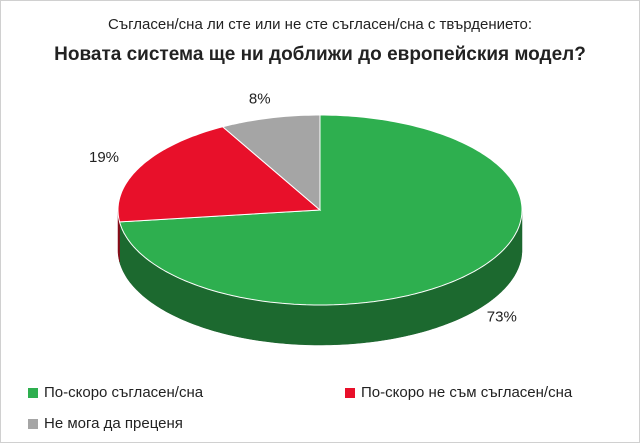 Image resolution: width=640 pixels, height=443 pixels. I want to click on legend-label: По-скоро не съм съгласен/сна, so click(467, 392).